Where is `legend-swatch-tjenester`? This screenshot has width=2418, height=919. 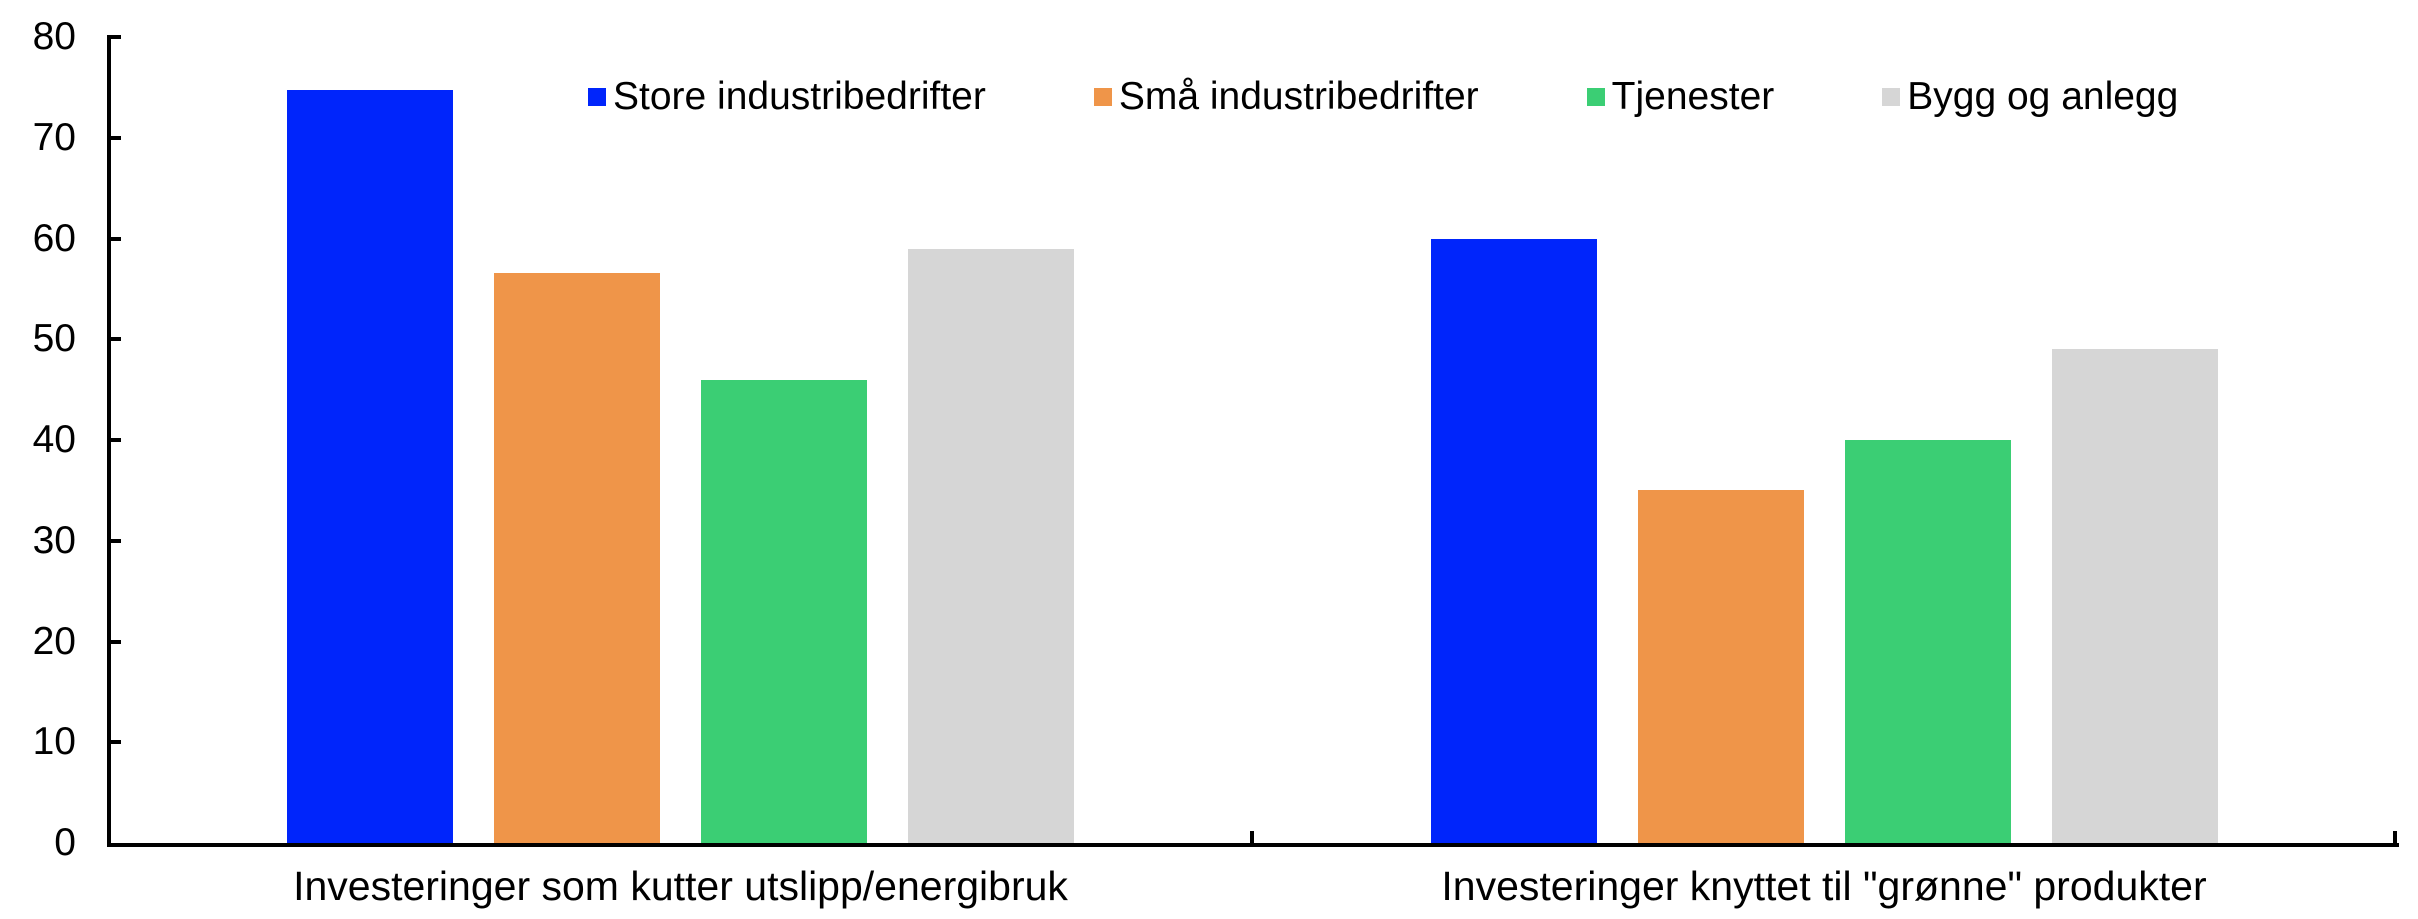
legend-swatch-tjenester is located at coordinates (1595, 97).